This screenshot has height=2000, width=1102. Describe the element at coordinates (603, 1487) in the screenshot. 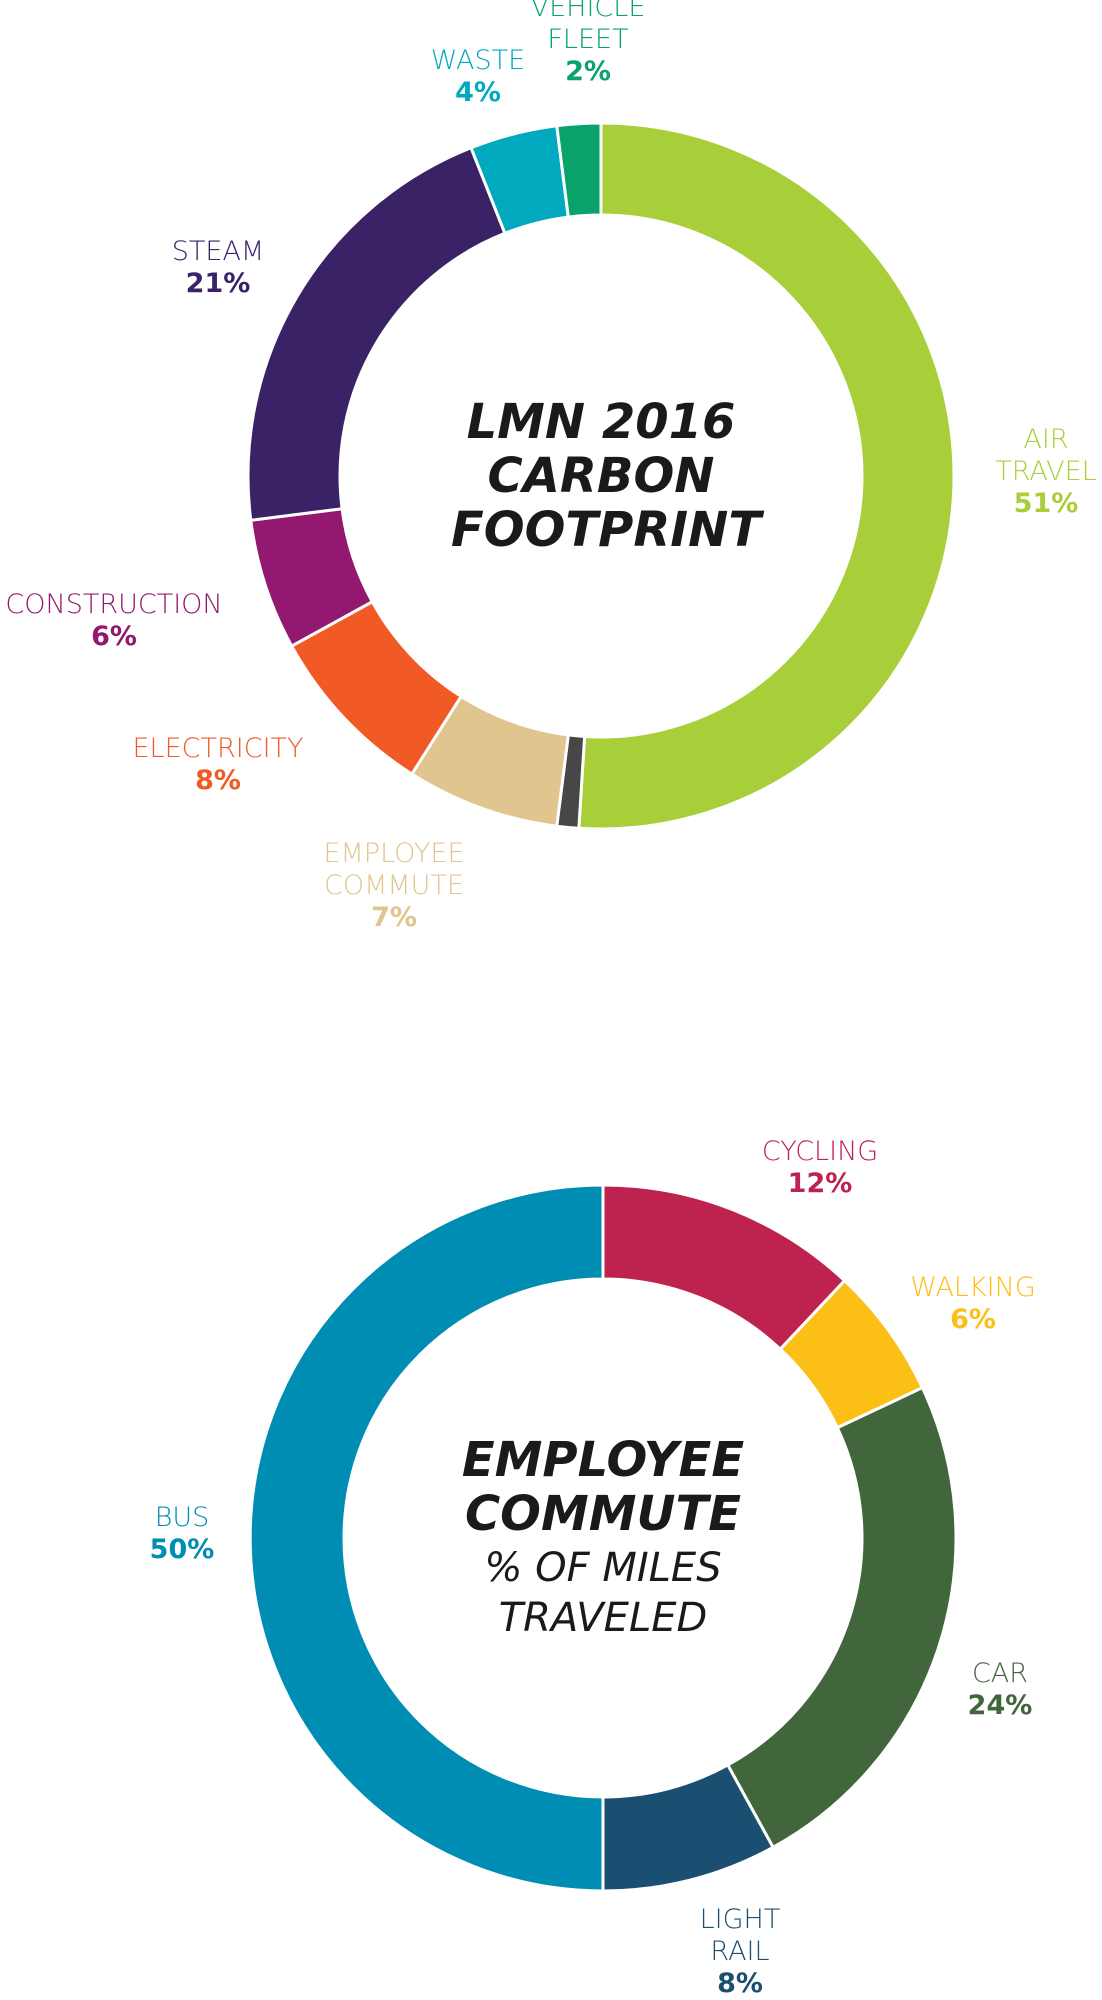

I see `chart-title: EMPLOYEE COMMUTE` at that location.